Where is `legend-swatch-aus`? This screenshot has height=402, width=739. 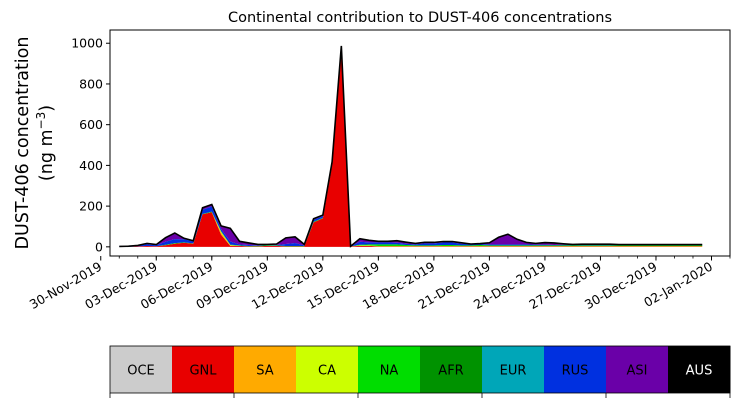
legend-swatch-aus is located at coordinates (699, 369).